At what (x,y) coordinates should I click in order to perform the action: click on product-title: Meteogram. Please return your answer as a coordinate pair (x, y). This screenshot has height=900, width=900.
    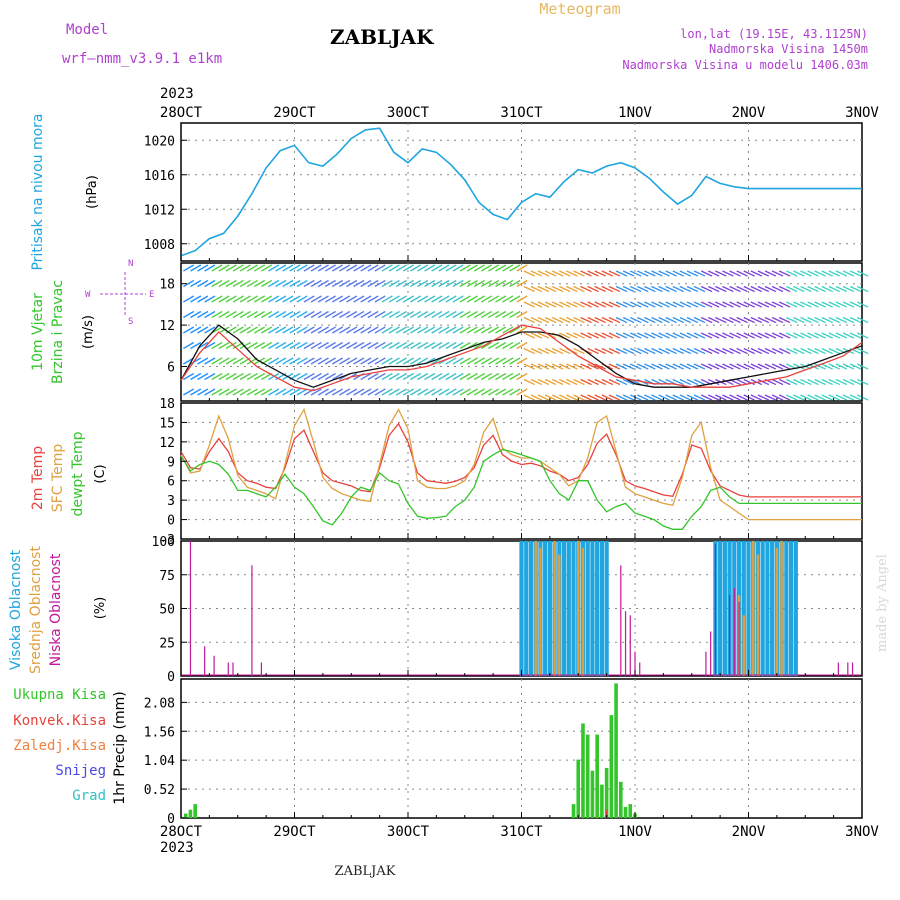
    Looking at the image, I should click on (579, 9).